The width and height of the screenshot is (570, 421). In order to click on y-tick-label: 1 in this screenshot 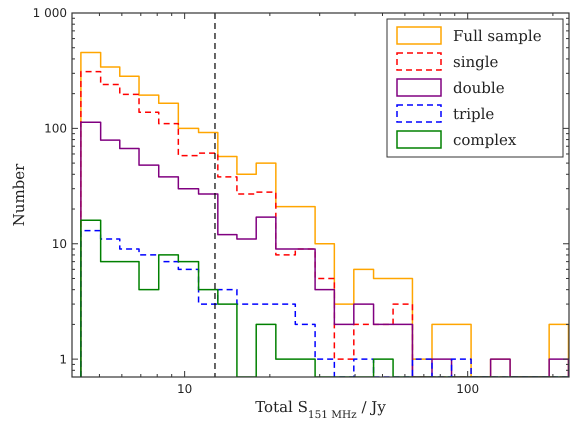, I will do `click(63, 359)`.